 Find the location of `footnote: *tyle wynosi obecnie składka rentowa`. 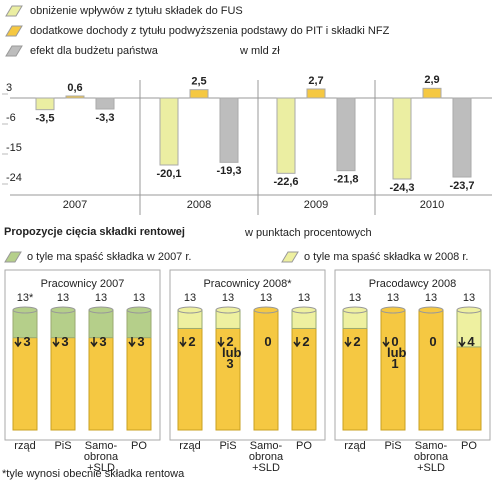

footnote: *tyle wynosi obecnie składka rentowa is located at coordinates (93, 474).